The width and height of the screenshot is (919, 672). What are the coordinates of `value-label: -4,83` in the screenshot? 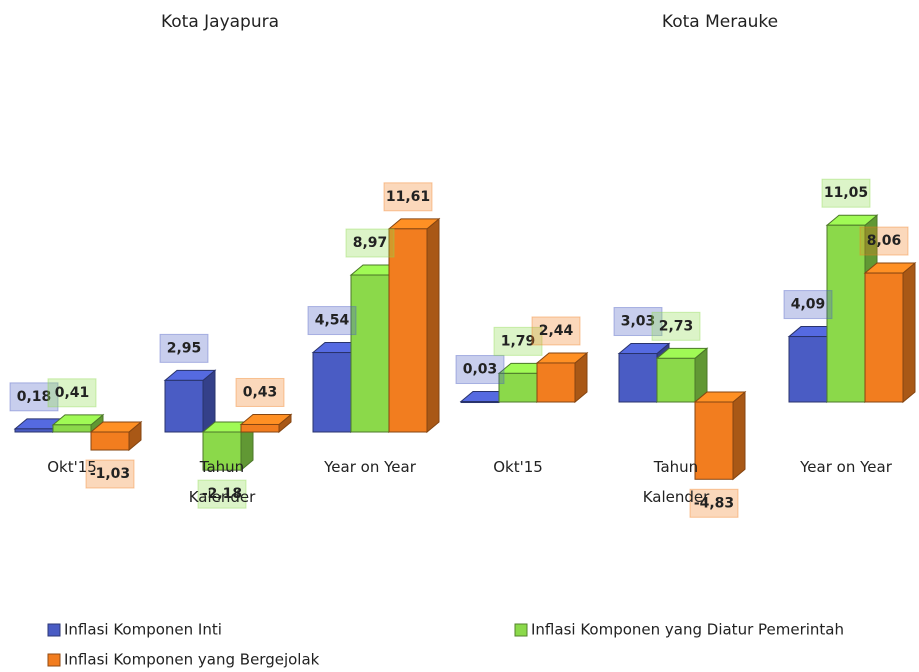 It's located at (714, 503).